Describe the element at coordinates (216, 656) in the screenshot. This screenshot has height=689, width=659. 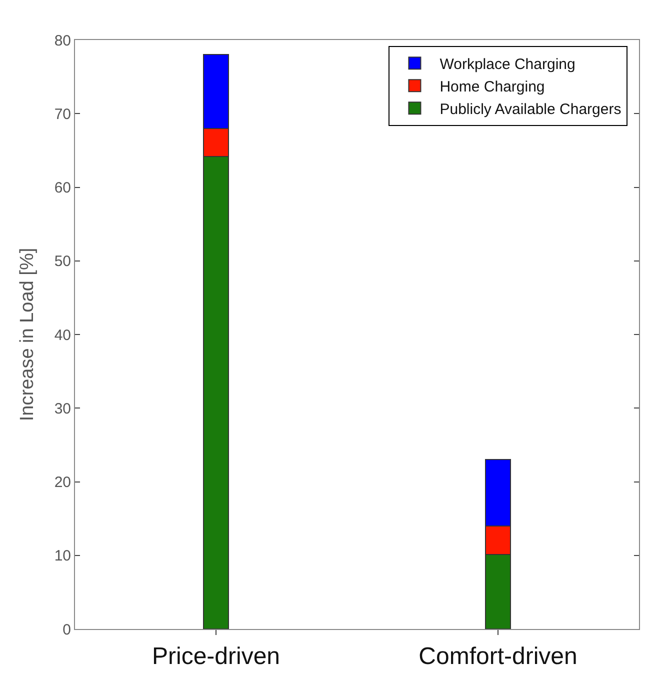
I see `x-tick-label: Price-driven` at that location.